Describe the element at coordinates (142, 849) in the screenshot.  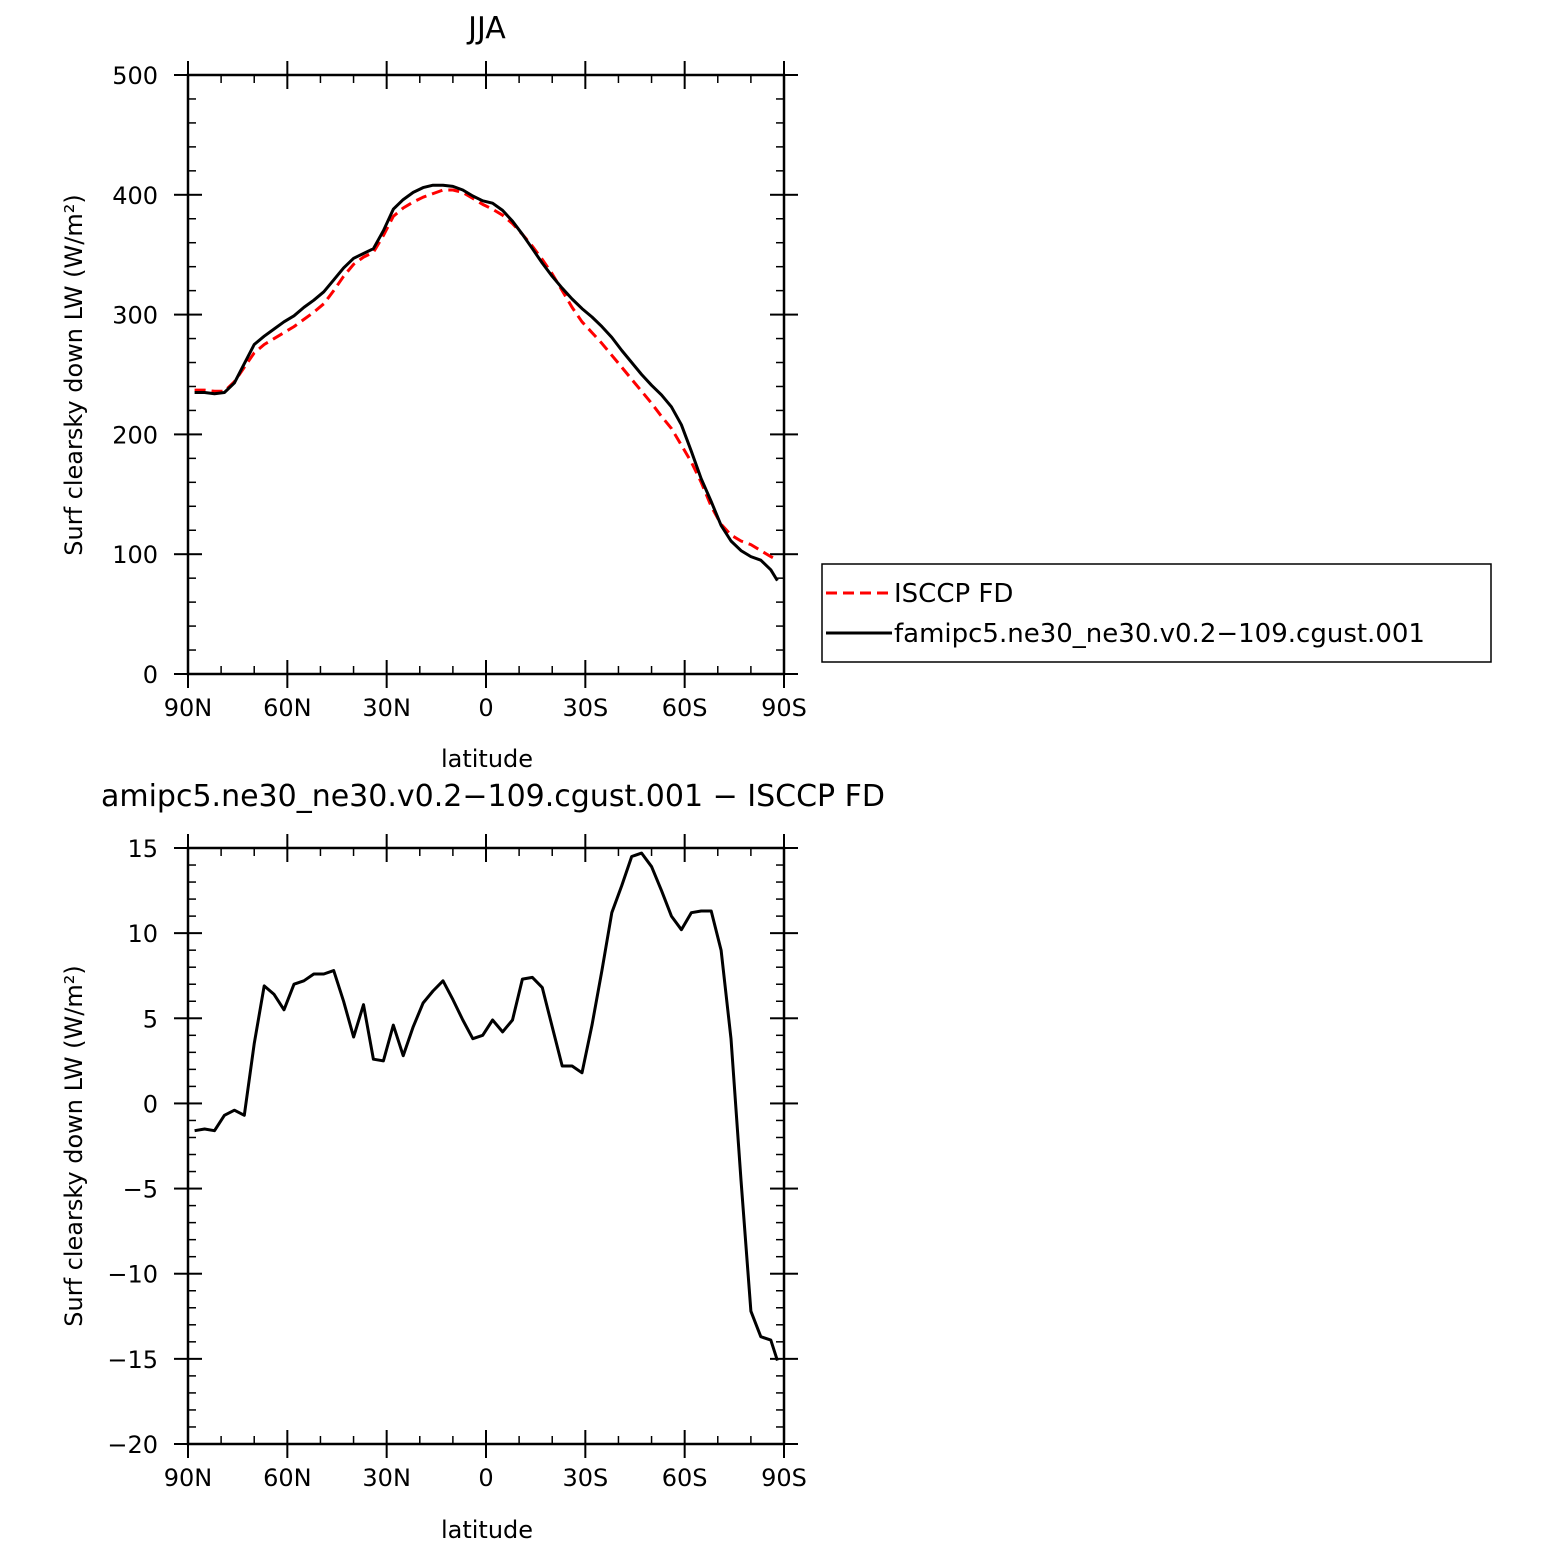
I see `y-tick-label: 15` at that location.